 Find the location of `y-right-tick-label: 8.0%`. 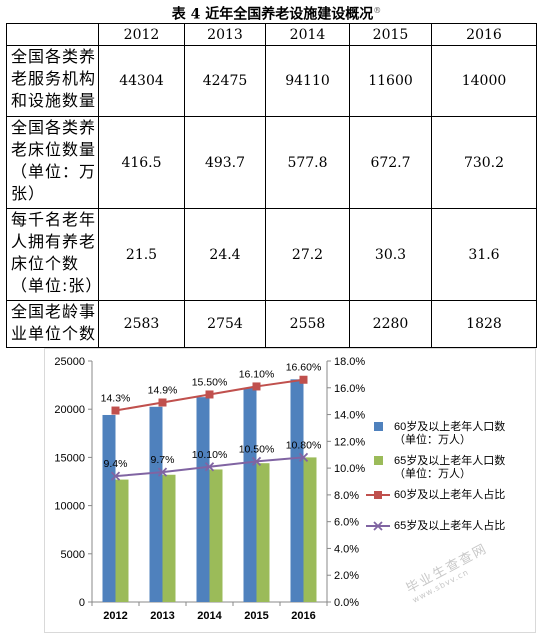

y-right-tick-label: 8.0% is located at coordinates (346, 496).